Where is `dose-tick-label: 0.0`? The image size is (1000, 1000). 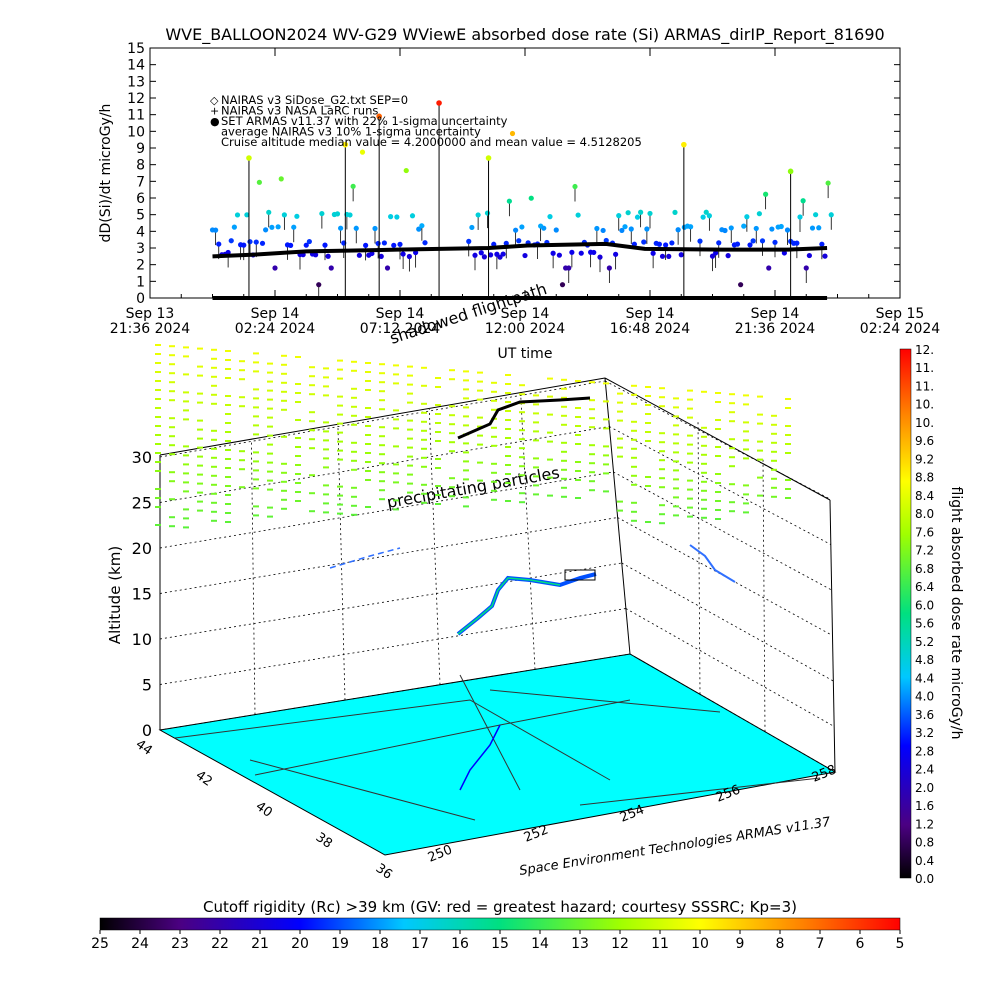
dose-tick-label: 0.0 is located at coordinates (924, 879).